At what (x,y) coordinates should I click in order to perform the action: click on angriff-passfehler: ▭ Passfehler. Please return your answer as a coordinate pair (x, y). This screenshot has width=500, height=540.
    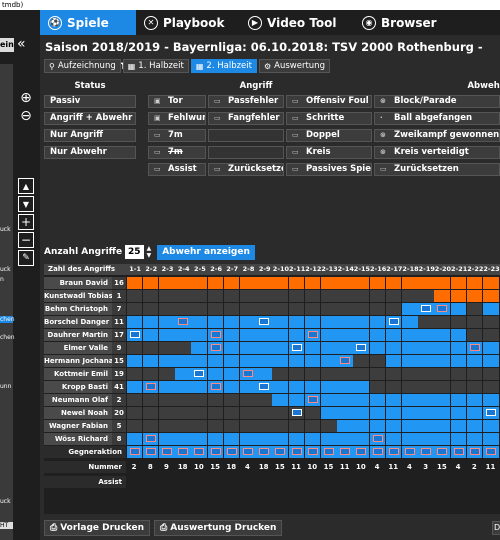
    Looking at the image, I should click on (246, 101).